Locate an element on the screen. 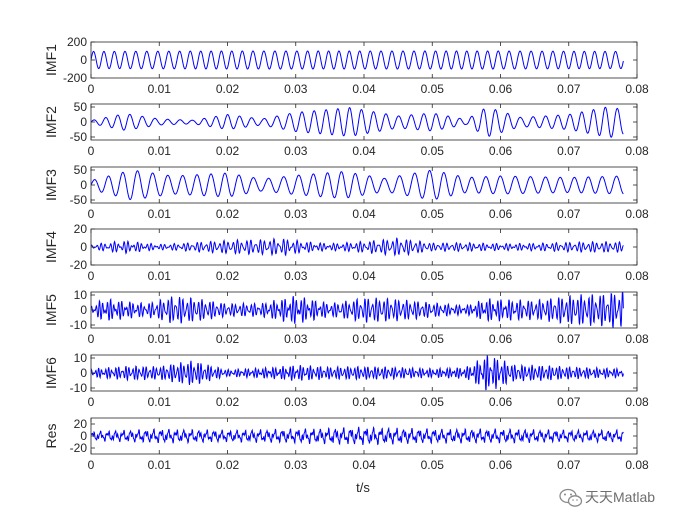  watermark: 天天Matlab is located at coordinates (607, 497).